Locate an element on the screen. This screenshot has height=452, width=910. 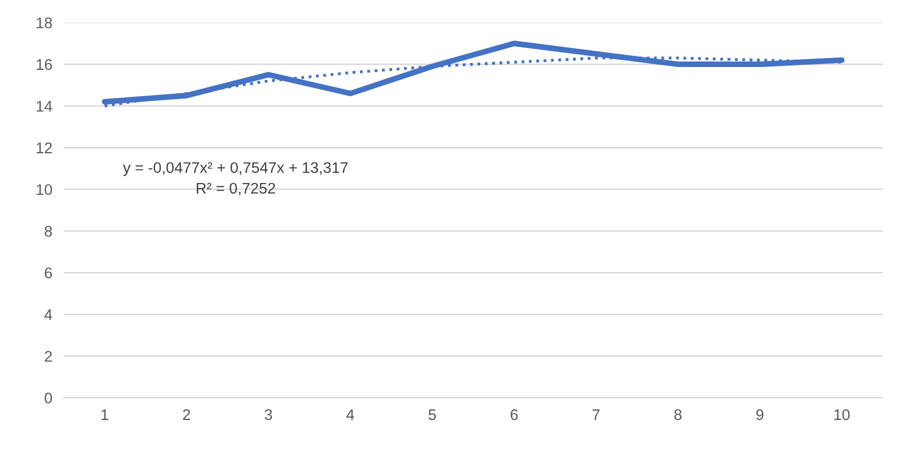
y-tick-label: 8 is located at coordinates (48, 231).